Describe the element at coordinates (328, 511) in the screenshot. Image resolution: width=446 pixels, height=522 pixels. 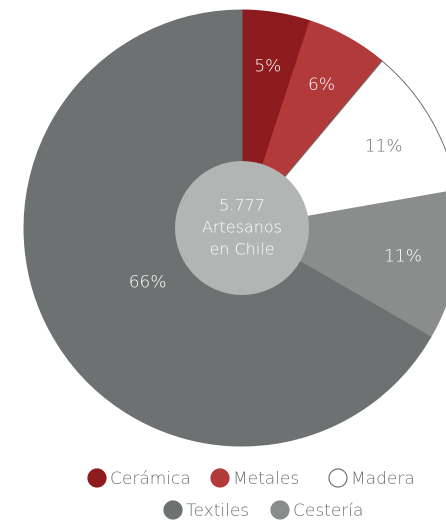
I see `legend-label: Cestería` at that location.